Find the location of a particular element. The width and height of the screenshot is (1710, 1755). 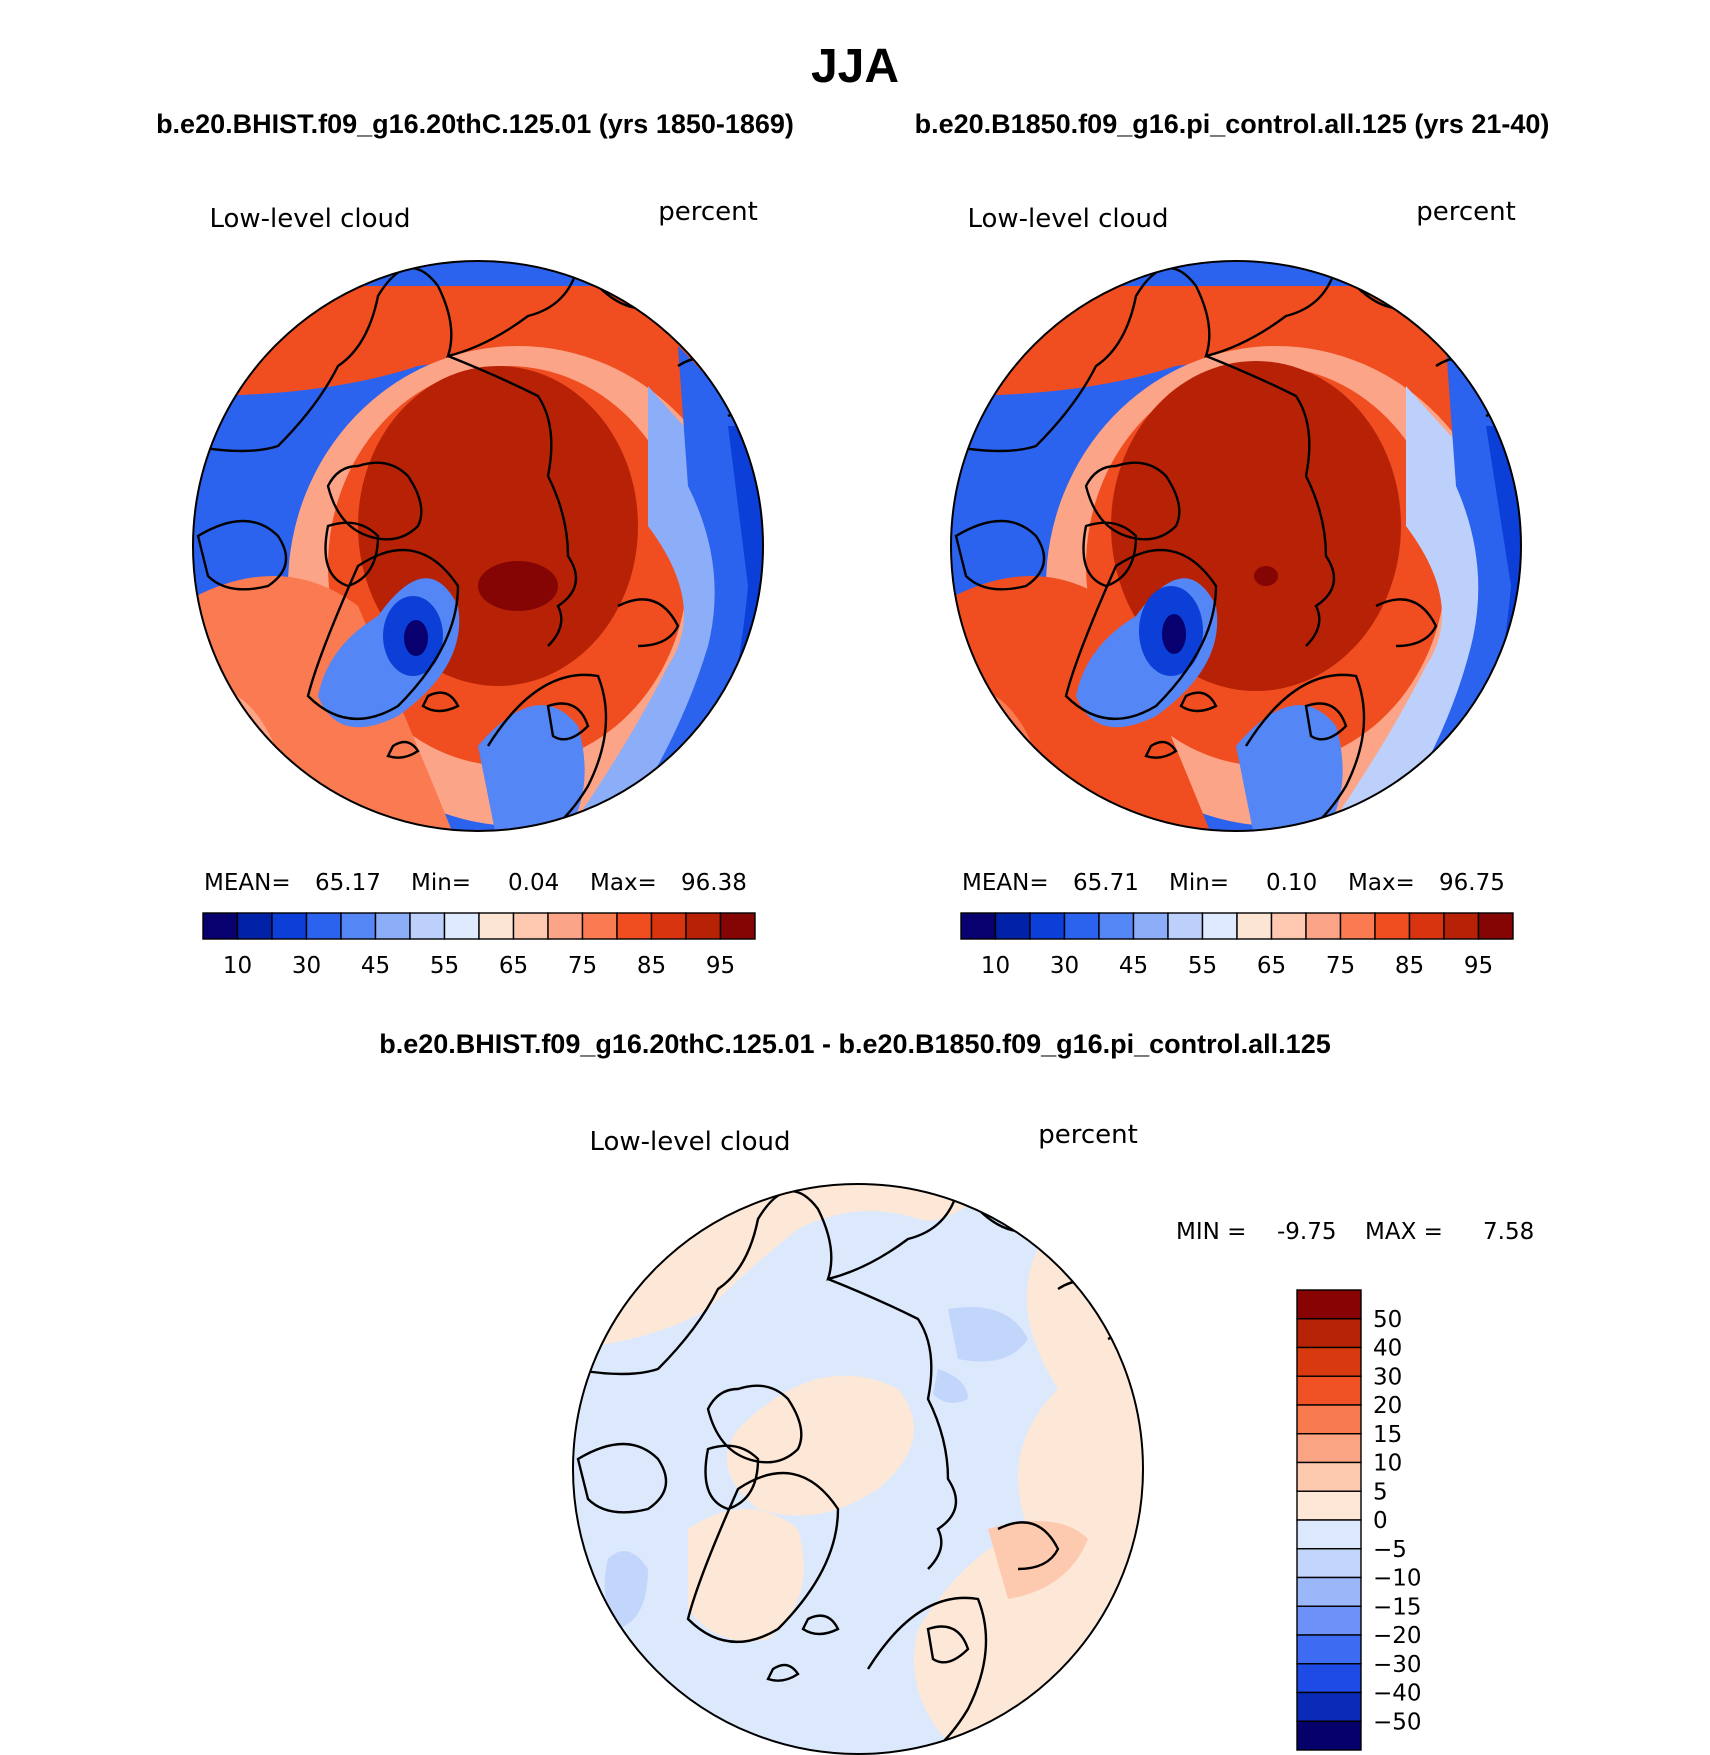

panel-pi-colorbar: 10 30 45 55 65 75 85 95 is located at coordinates (1237, 945).